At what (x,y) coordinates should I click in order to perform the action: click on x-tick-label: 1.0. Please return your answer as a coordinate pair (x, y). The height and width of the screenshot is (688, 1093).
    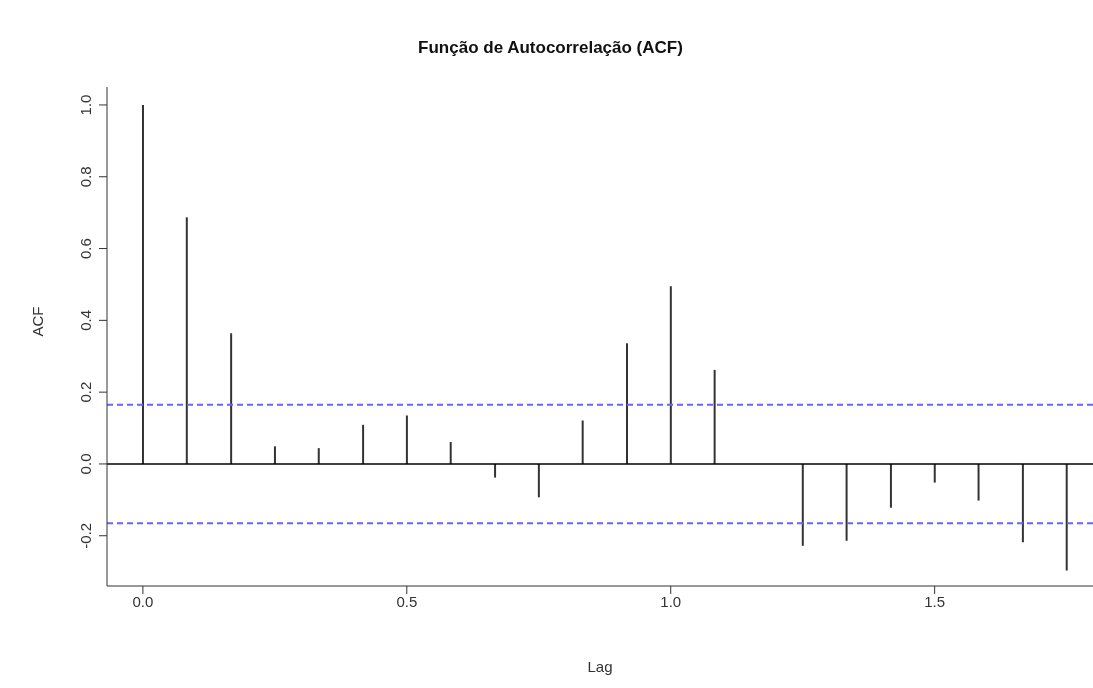
    Looking at the image, I should click on (671, 601).